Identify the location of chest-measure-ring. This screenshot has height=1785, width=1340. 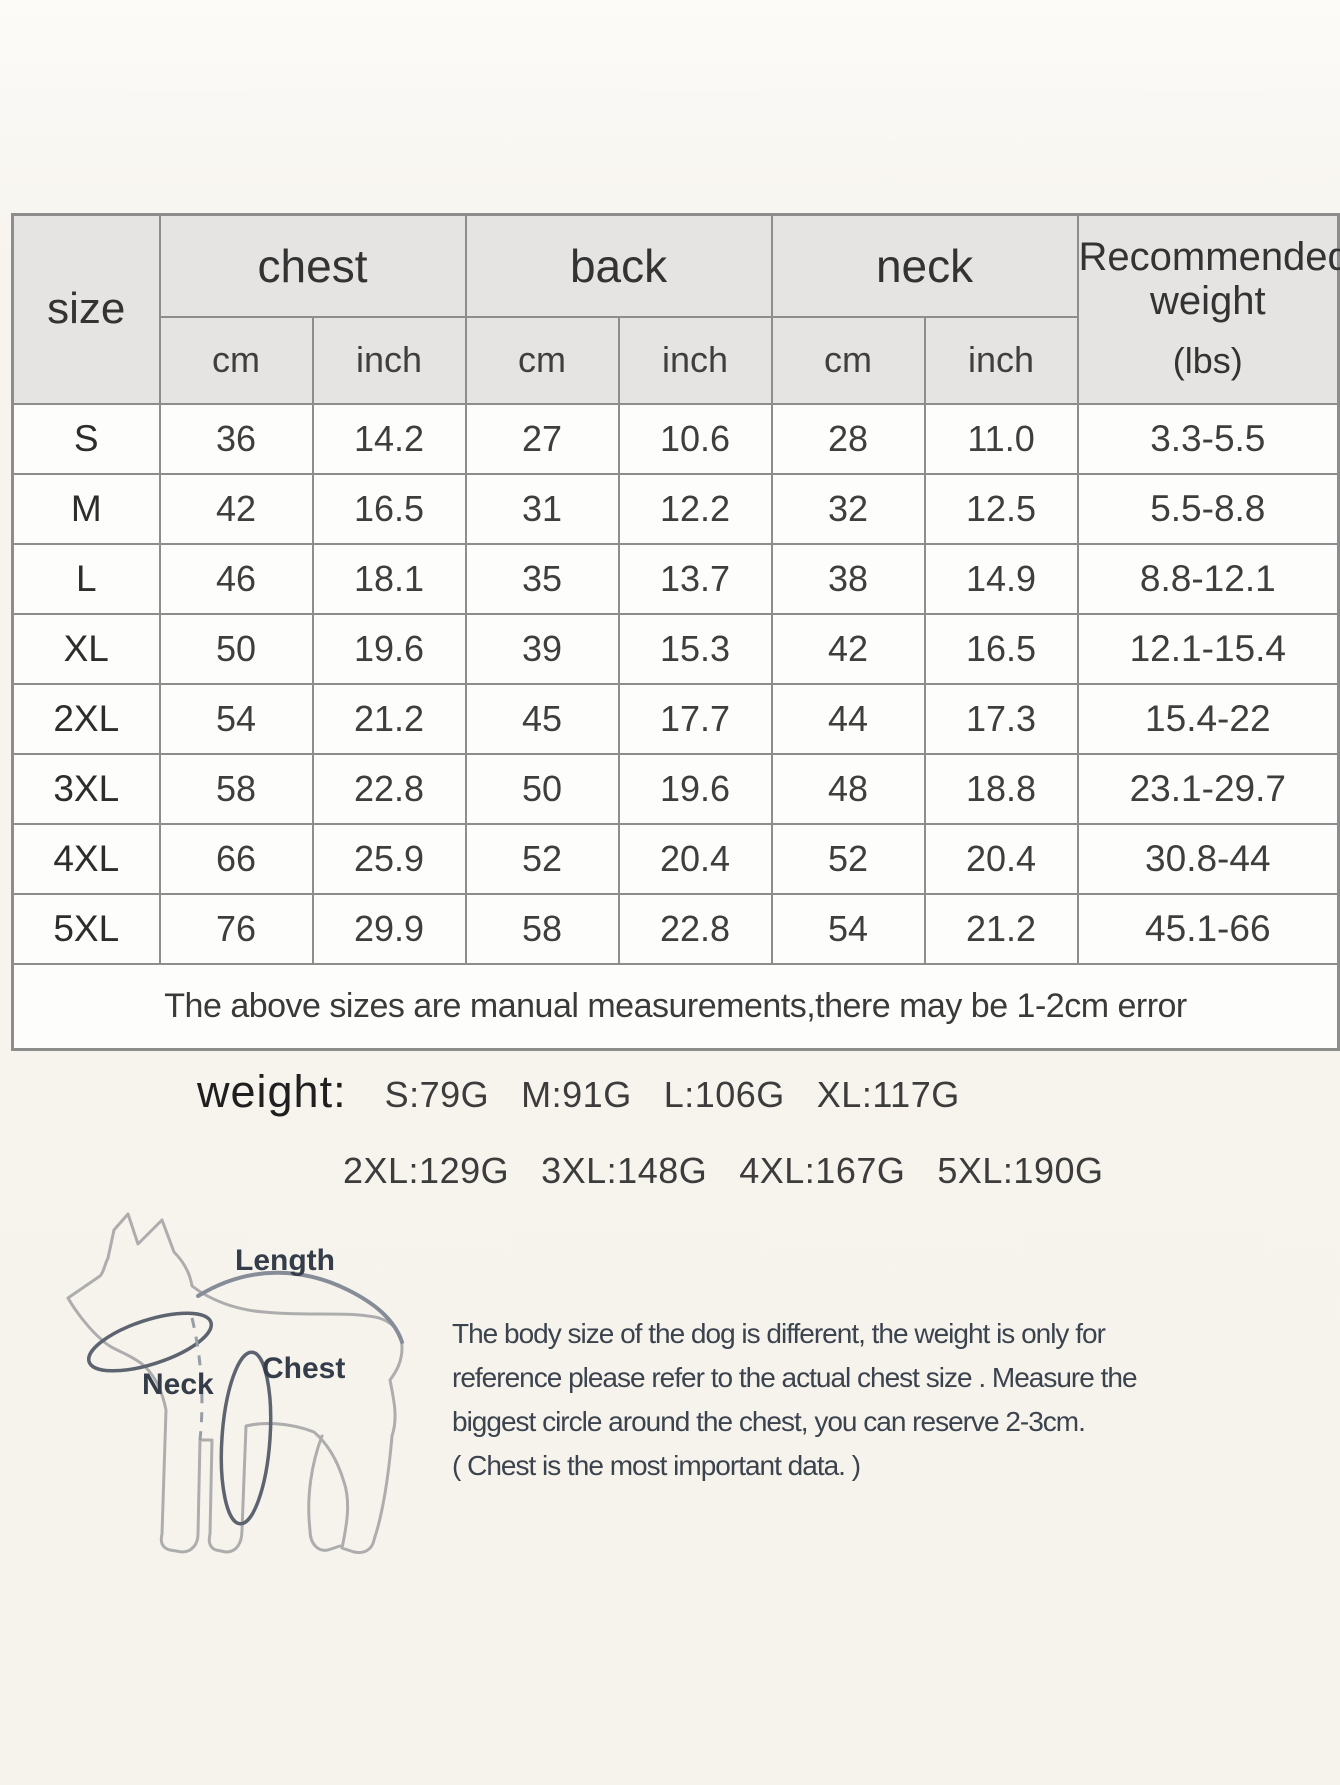
(246, 1438).